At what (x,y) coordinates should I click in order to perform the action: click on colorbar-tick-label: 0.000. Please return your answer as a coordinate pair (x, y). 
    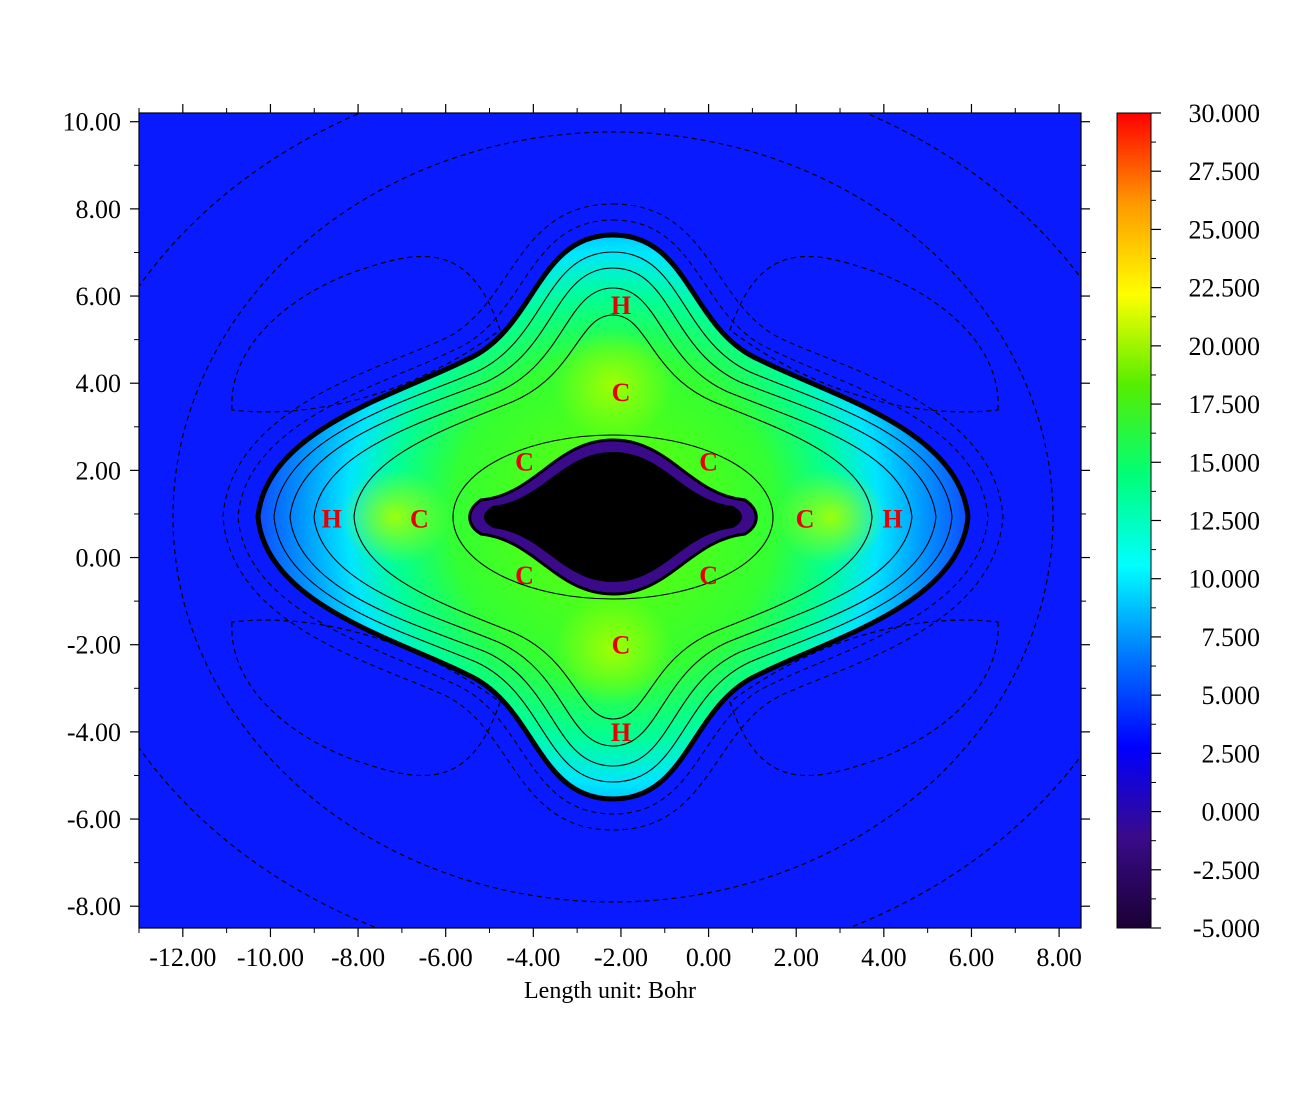
    Looking at the image, I should click on (1231, 812).